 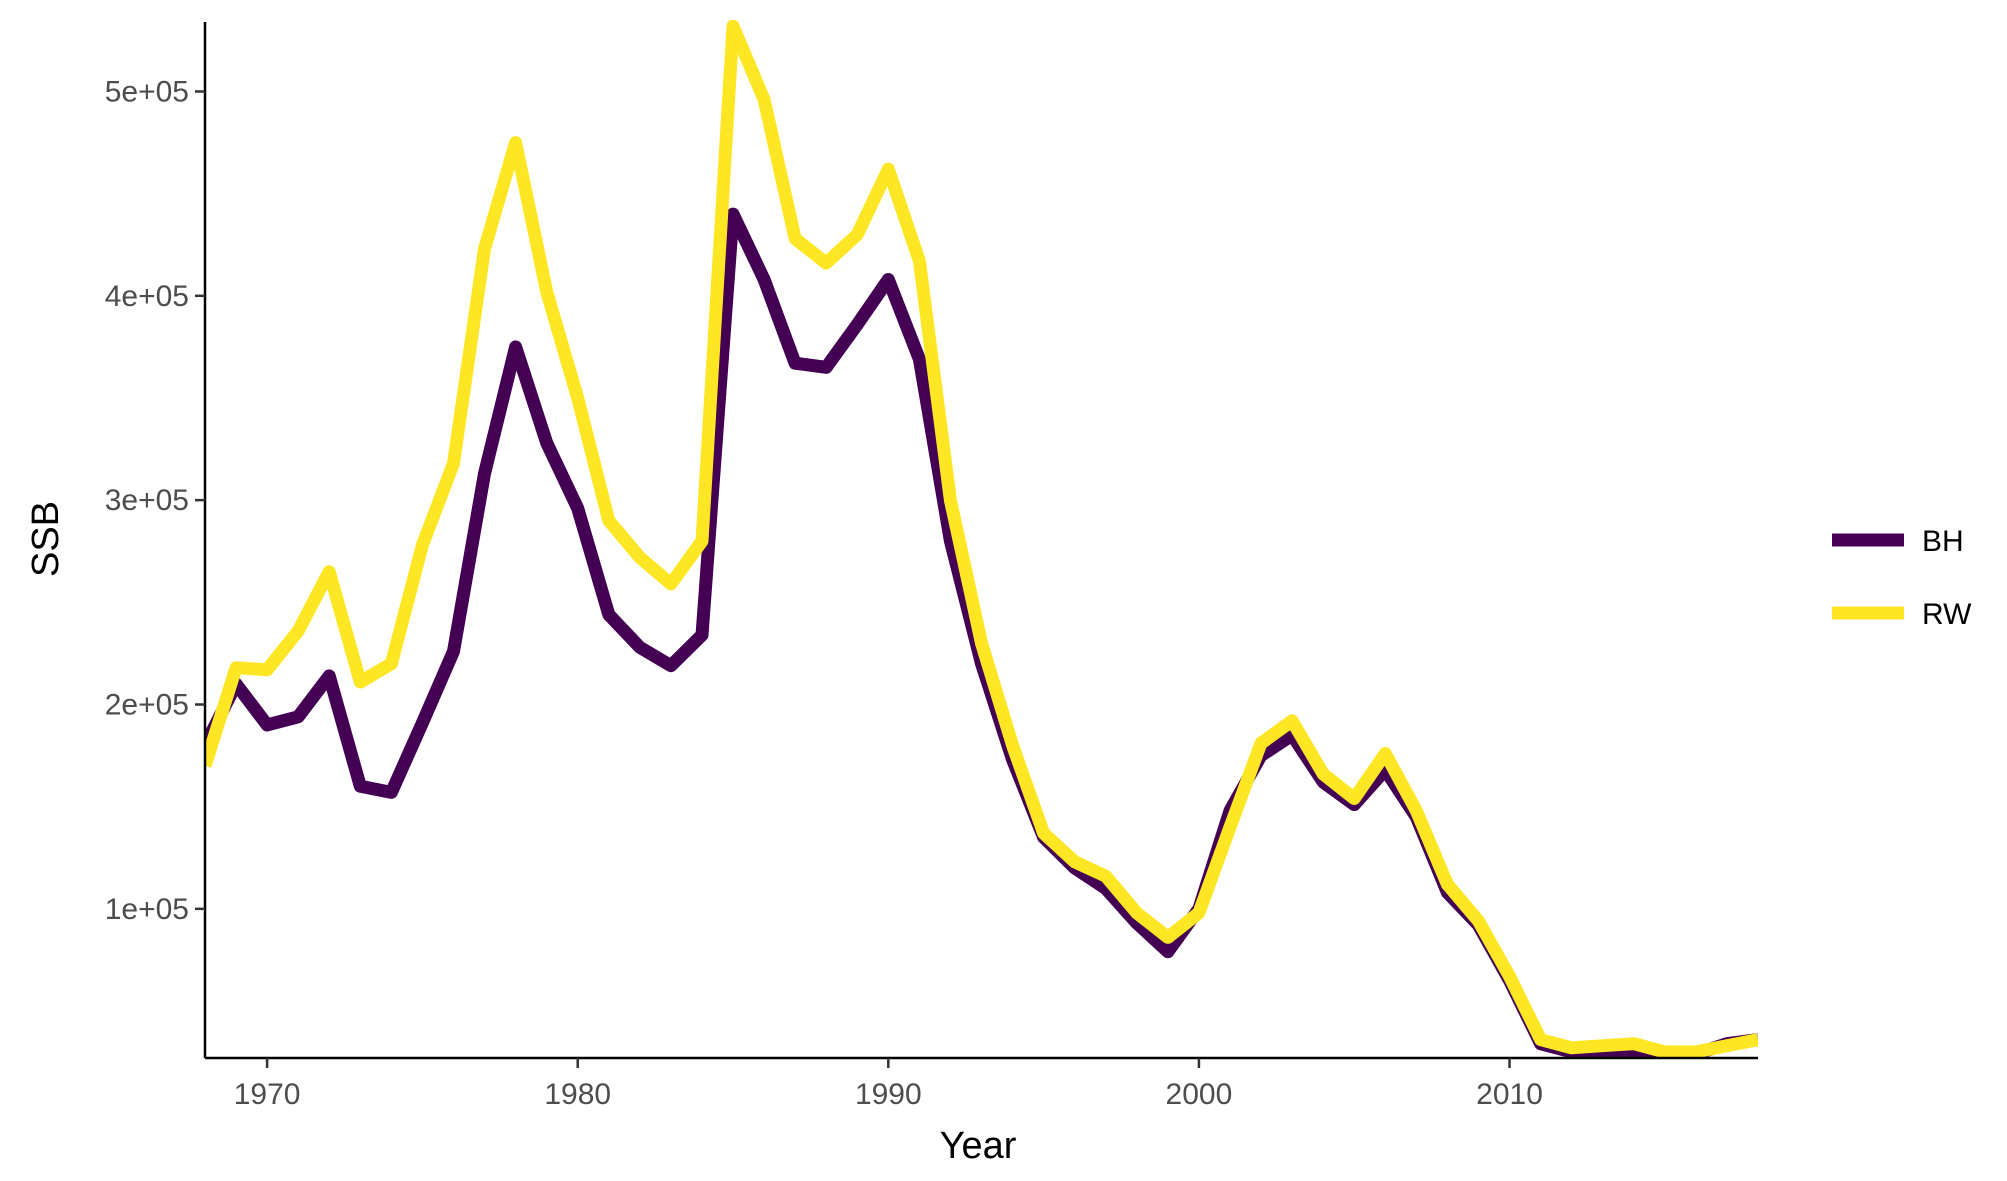 I want to click on x-tick-label: 1990, so click(x=888, y=1094).